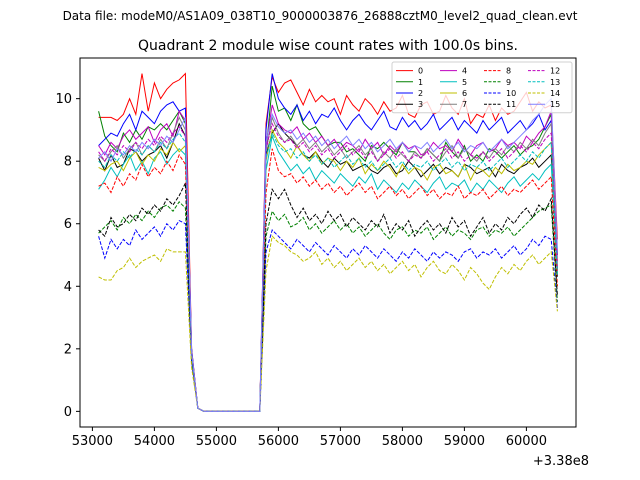 This screenshot has width=640, height=480. I want to click on y-tick-label: 10, so click(63, 99).